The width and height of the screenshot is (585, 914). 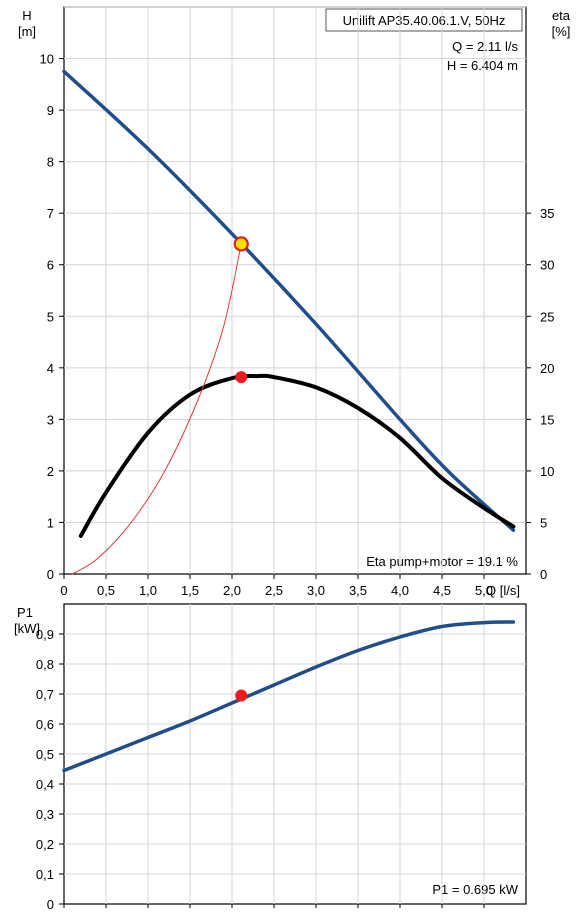 What do you see at coordinates (50, 316) in the screenshot?
I see `y-tick-label: 5` at bounding box center [50, 316].